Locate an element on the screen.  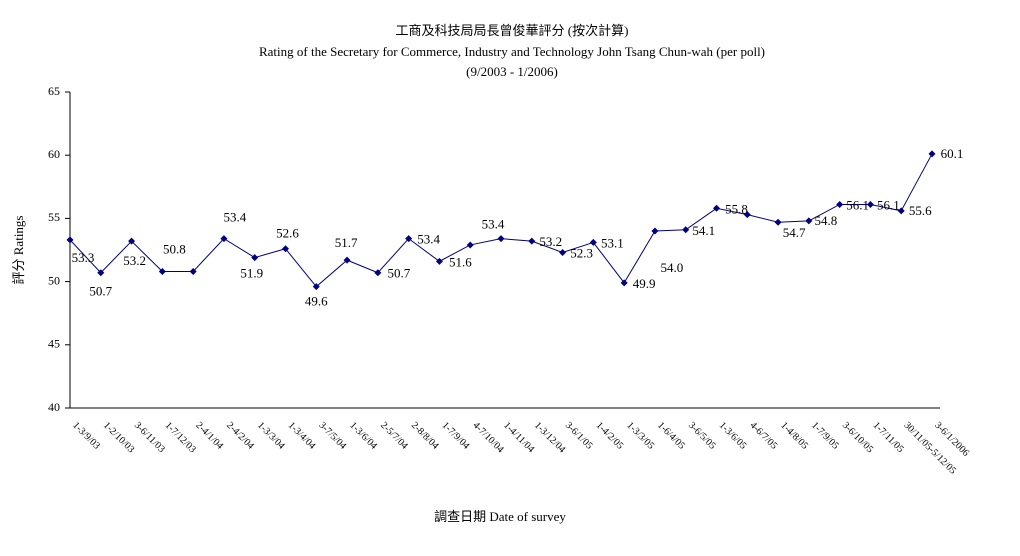
data-label: 49.6 is located at coordinates (316, 301).